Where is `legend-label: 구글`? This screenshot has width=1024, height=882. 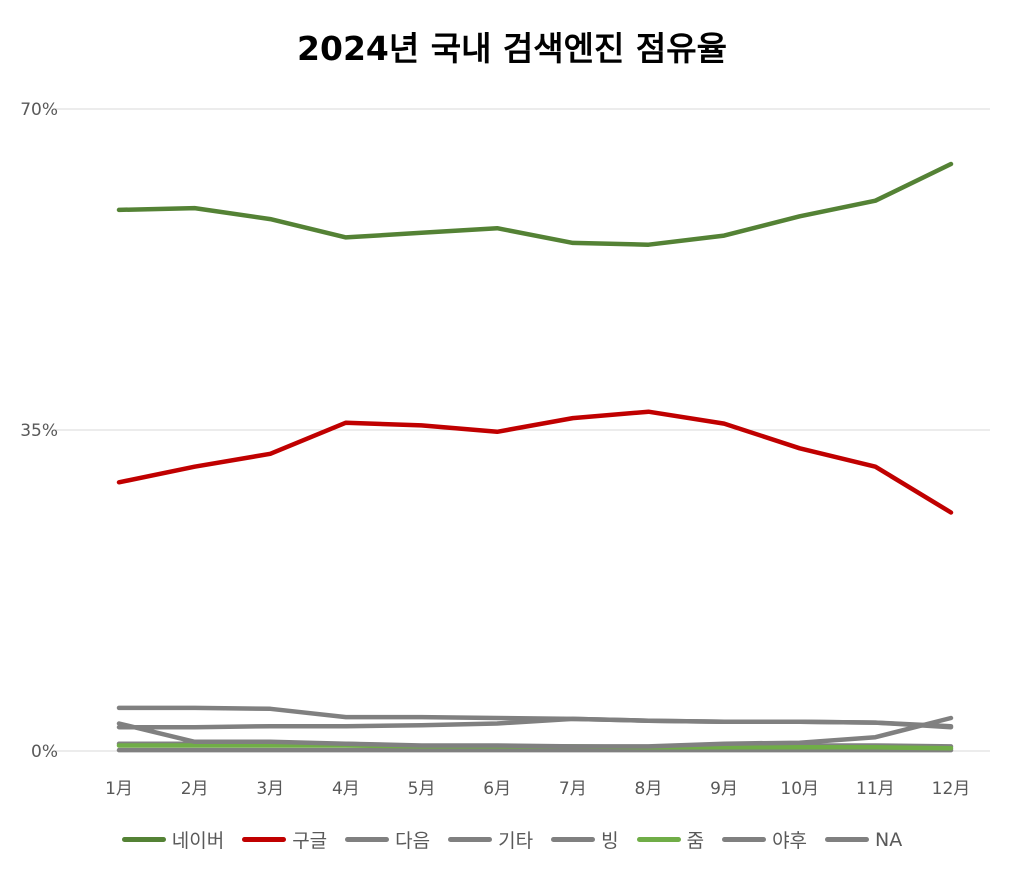
legend-label: 구글 is located at coordinates (310, 841).